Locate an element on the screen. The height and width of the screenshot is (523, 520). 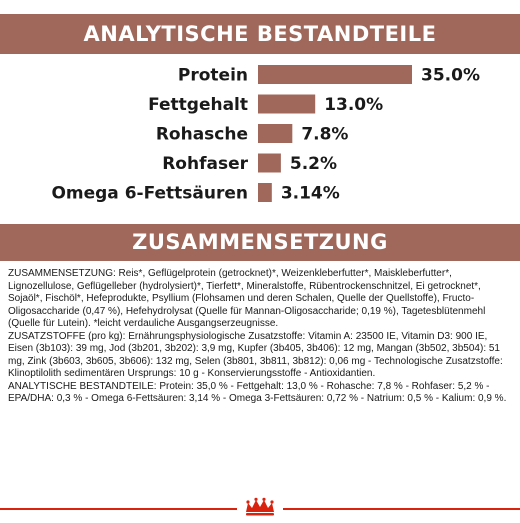
analytical-constituents-banner: ANALYTISCHE BESTANDTEILE is located at coordinates (260, 34).